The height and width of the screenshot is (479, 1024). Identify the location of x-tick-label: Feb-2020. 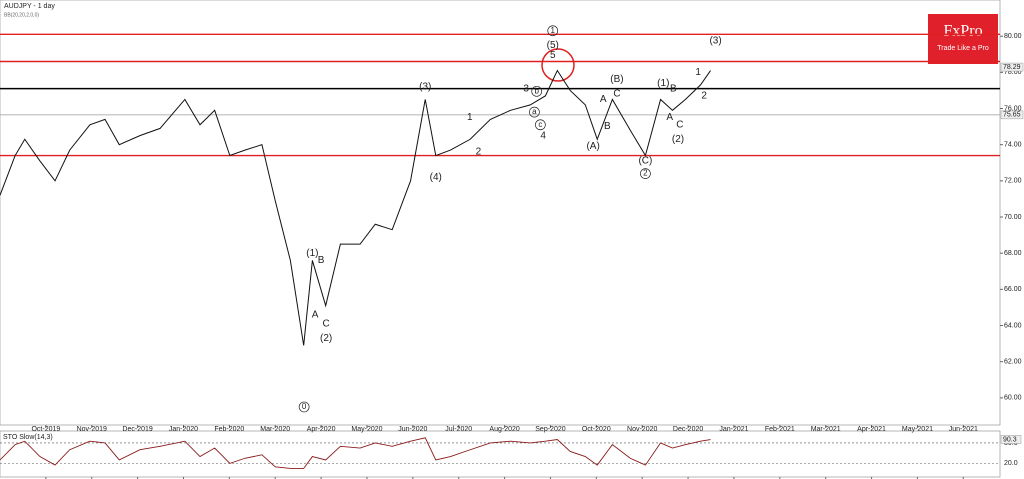
(229, 429).